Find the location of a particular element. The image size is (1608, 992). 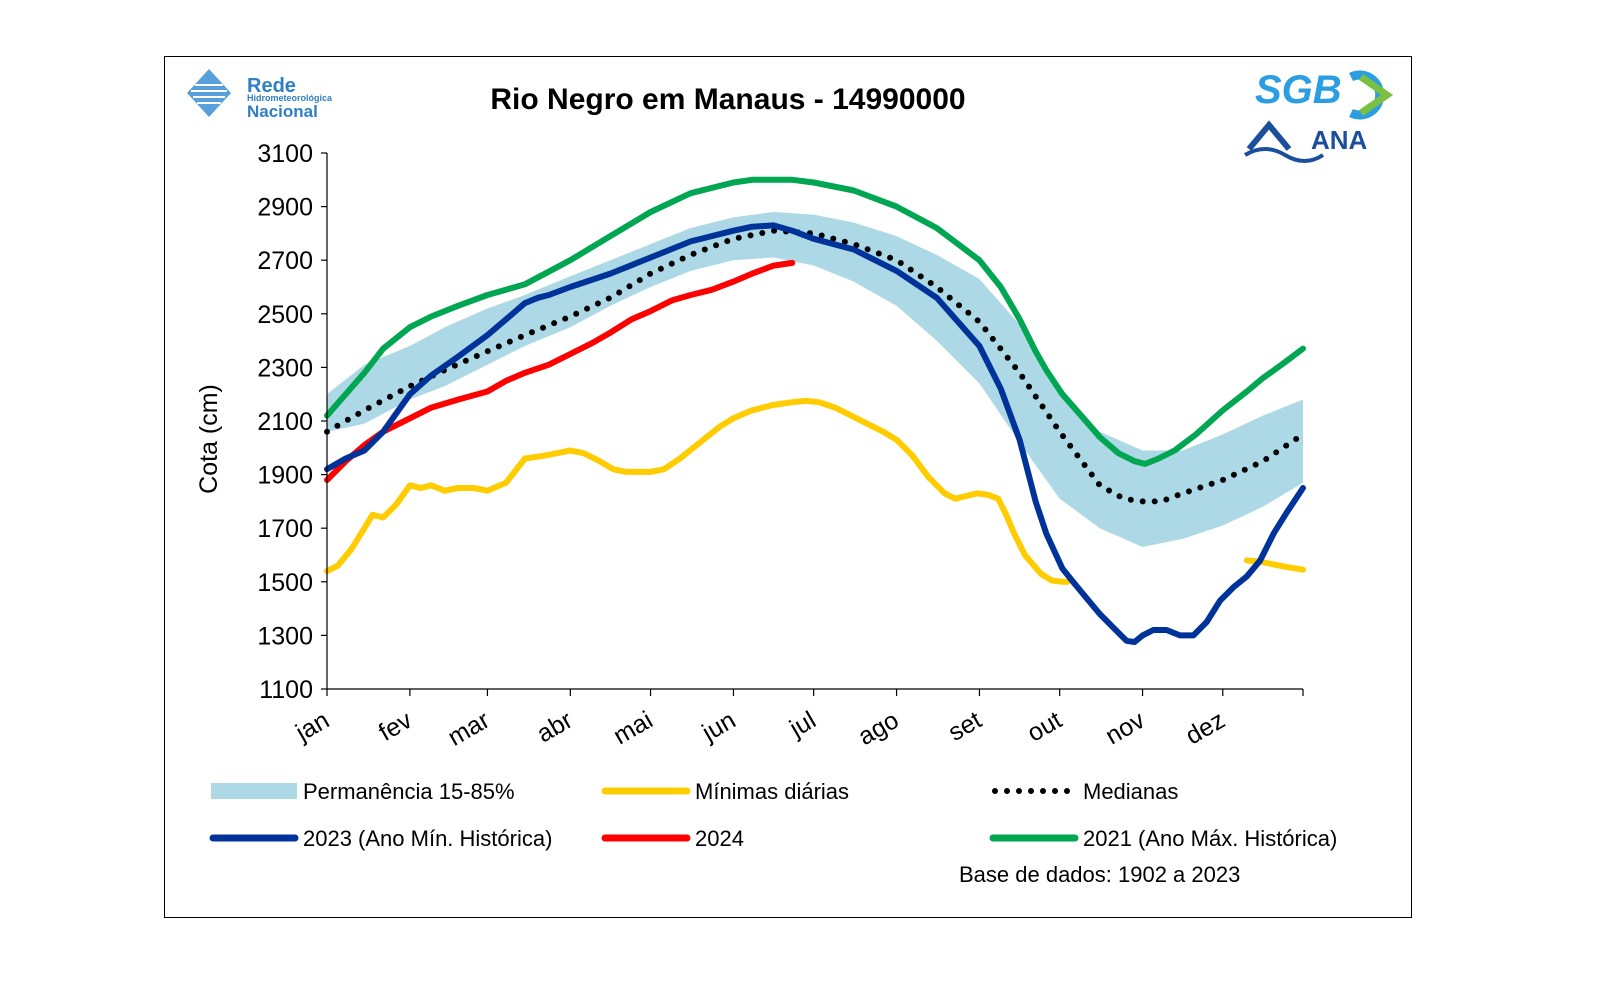

sgb-logo-text: SGB is located at coordinates (1298, 90).